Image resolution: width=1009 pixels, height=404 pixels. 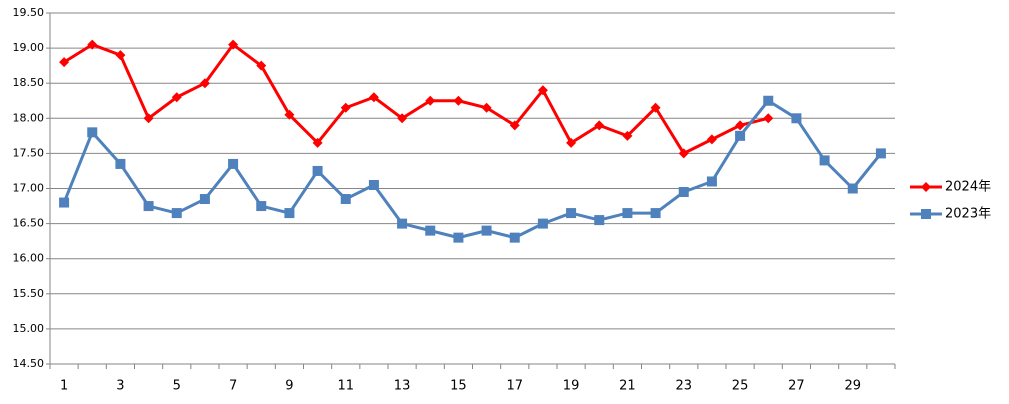 I want to click on x-tick-label: 3, so click(x=120, y=386).